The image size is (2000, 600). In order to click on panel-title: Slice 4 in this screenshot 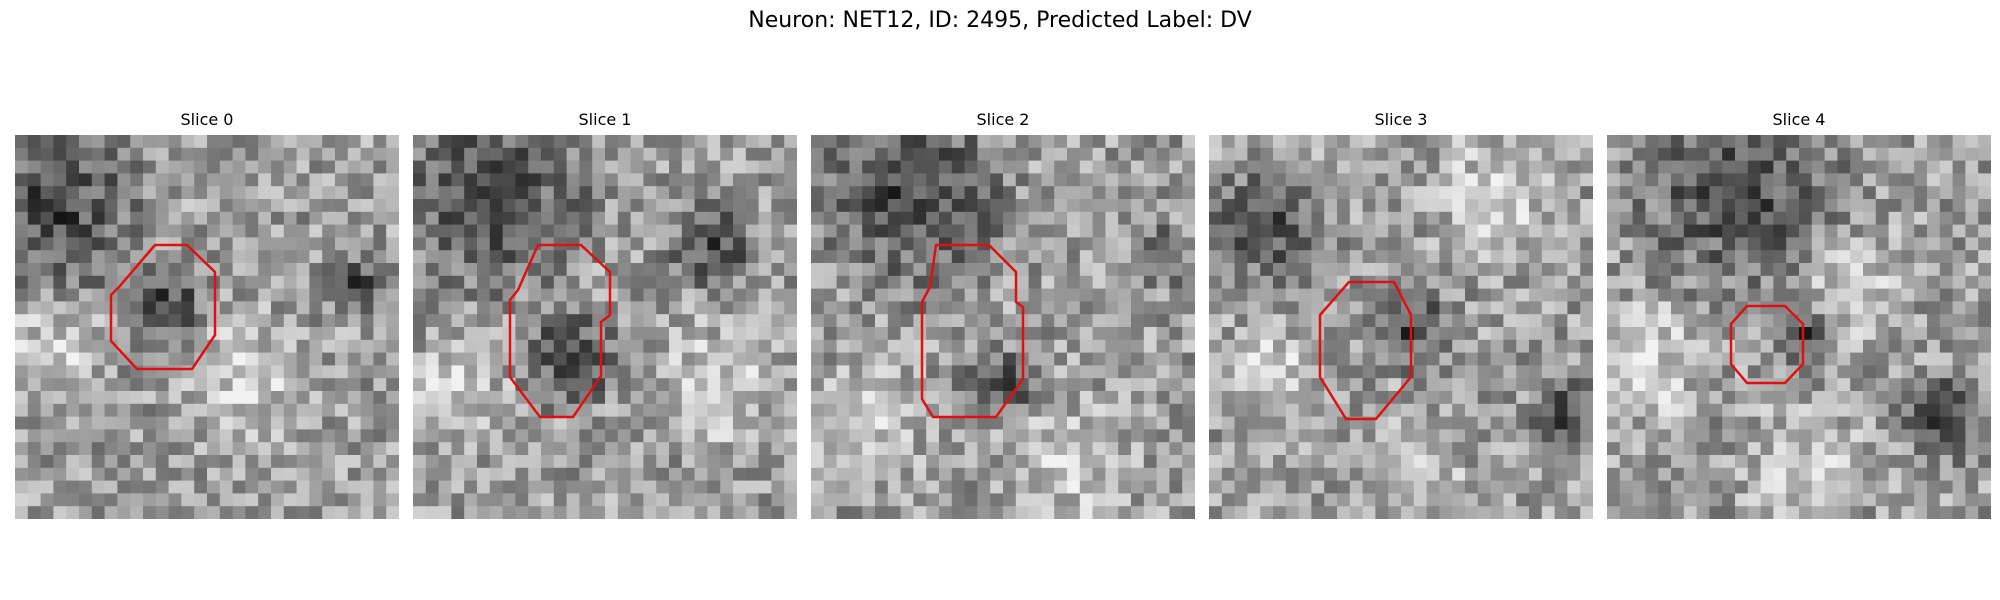, I will do `click(1799, 119)`.